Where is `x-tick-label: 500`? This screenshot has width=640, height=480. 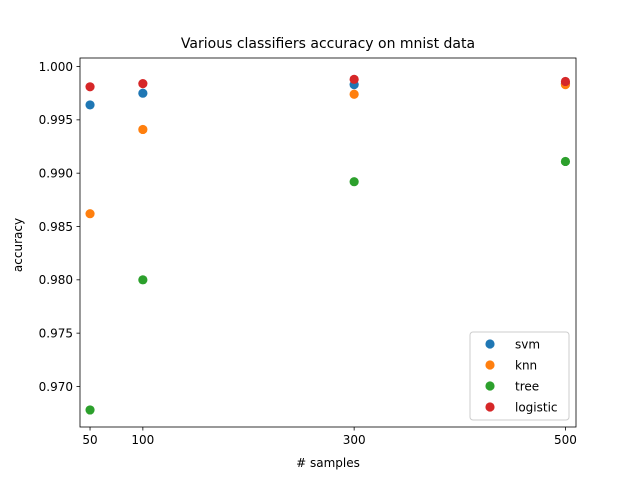
x-tick-label: 500 is located at coordinates (565, 440).